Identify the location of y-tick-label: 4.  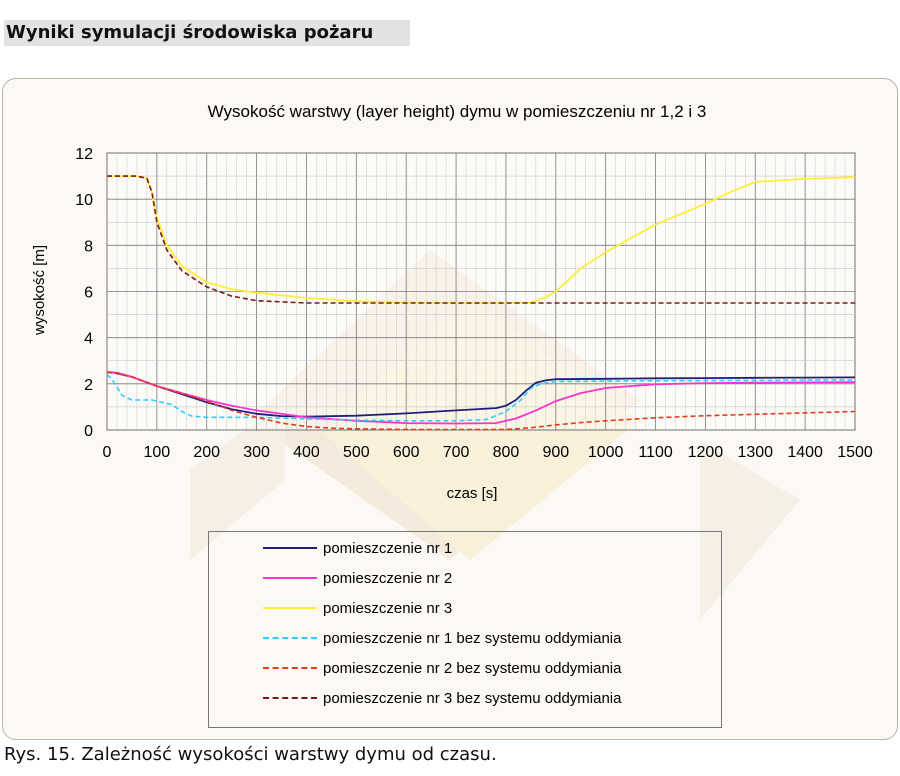
(88, 339).